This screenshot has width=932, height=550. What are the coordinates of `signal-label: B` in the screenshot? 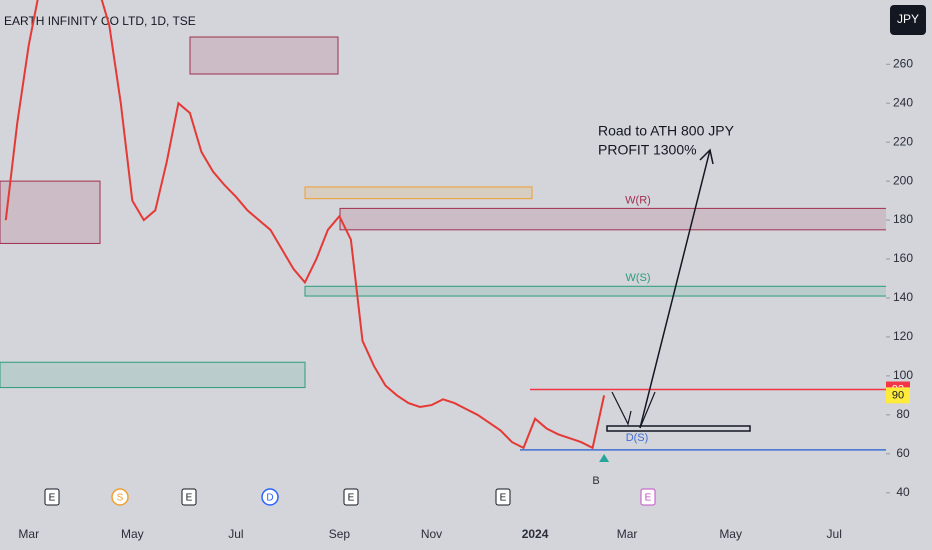 It's located at (595, 481).